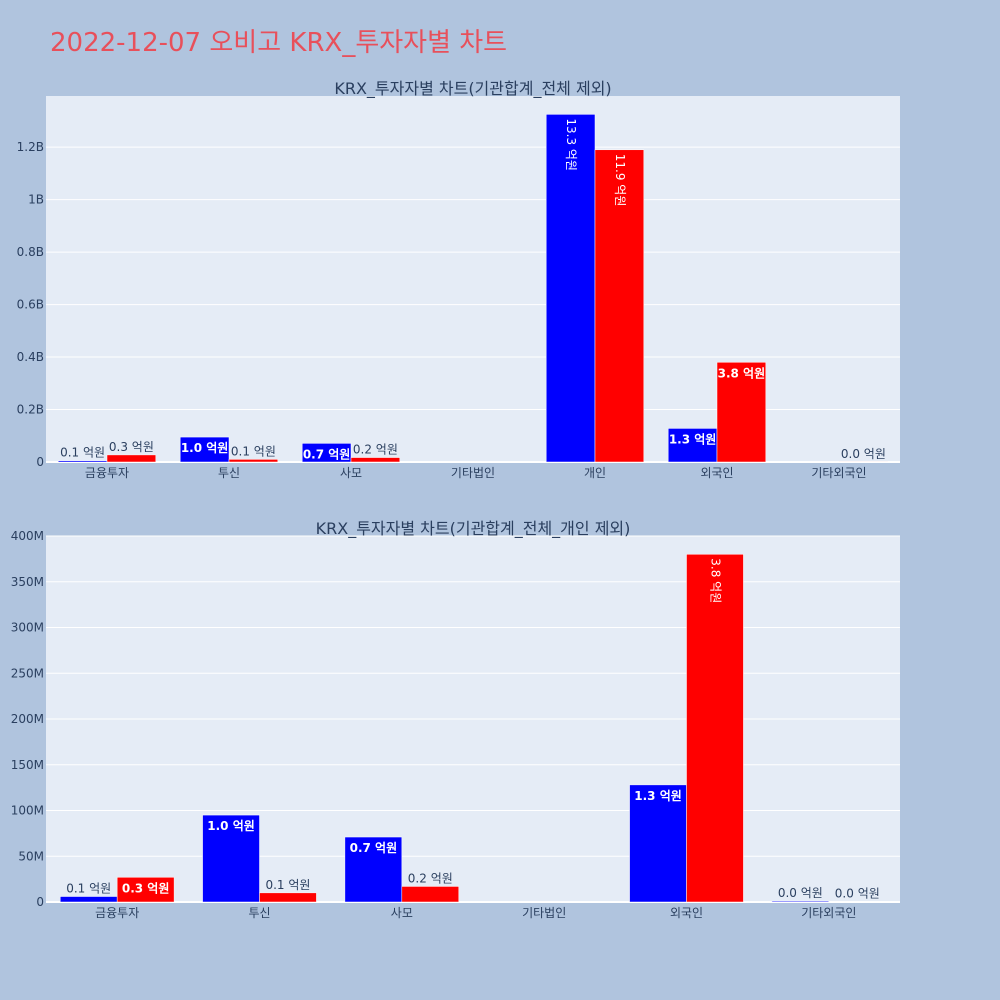  I want to click on y-tick-label: 0.8B, so click(30, 252).